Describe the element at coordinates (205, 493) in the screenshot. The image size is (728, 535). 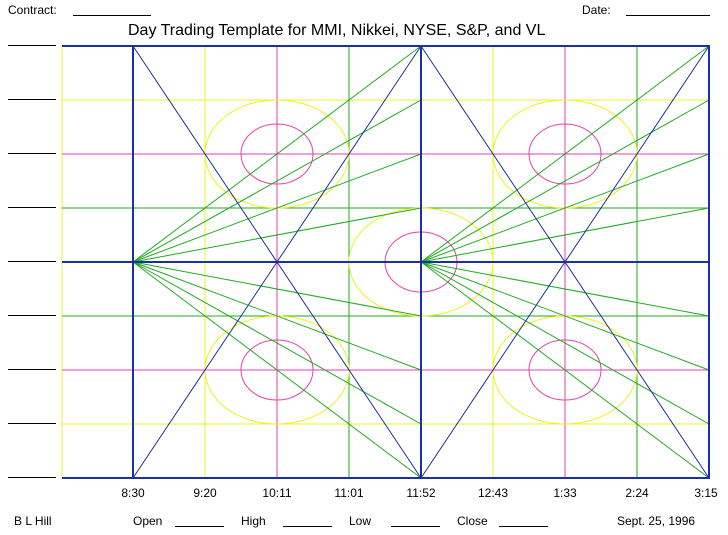
I see `time-tick-label: 9:20` at that location.